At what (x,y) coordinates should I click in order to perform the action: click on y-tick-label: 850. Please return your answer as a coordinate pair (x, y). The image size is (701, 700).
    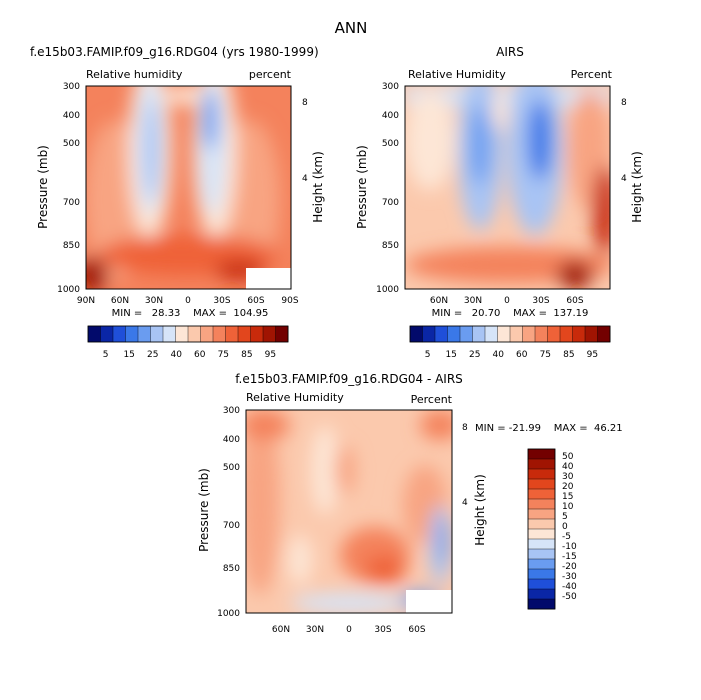
    Looking at the image, I should click on (231, 569).